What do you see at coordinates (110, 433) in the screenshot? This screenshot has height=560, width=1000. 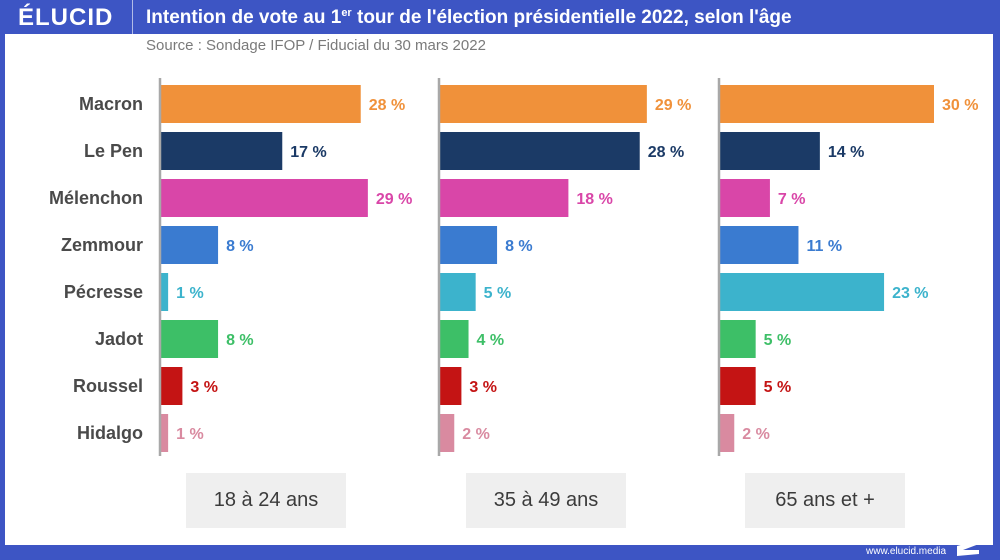 I see `candidate-label: Hidalgo` at bounding box center [110, 433].